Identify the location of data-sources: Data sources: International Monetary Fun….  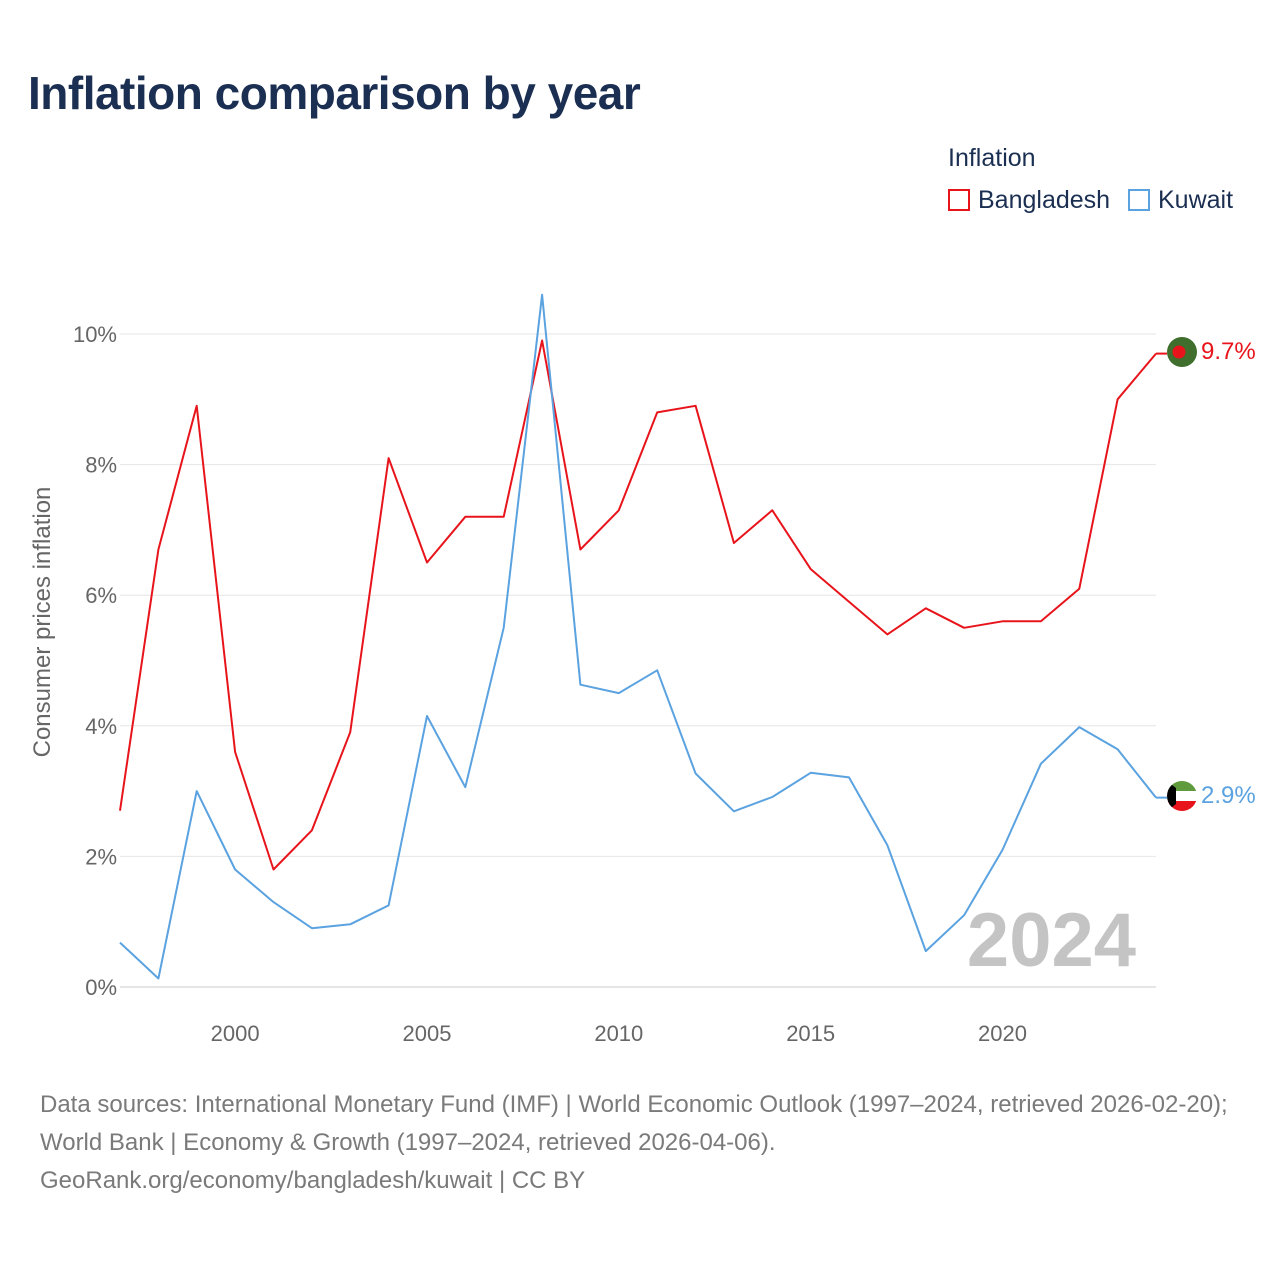
(634, 1123).